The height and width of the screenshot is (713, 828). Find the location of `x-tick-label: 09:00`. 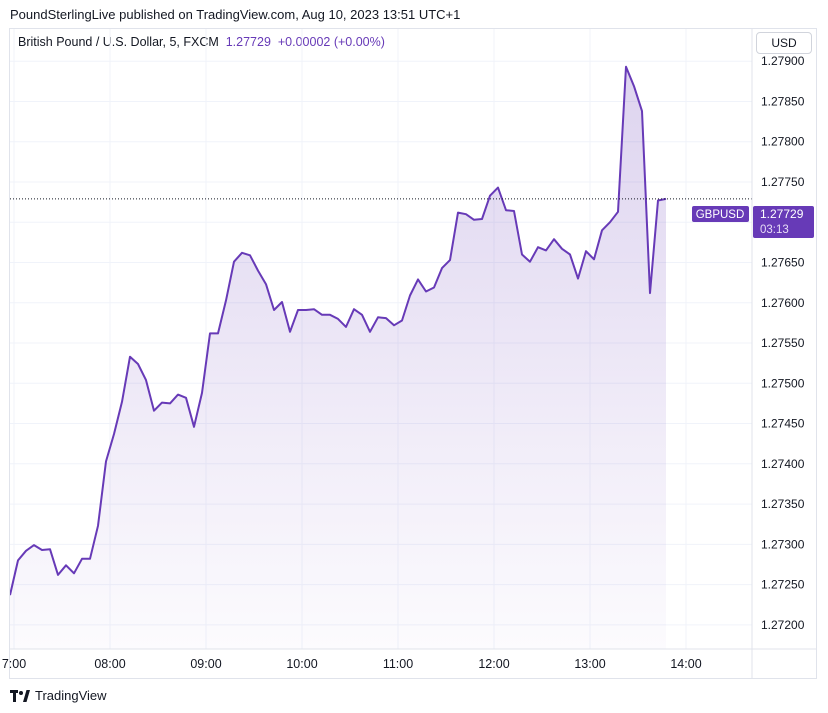

x-tick-label: 09:00 is located at coordinates (205, 664).